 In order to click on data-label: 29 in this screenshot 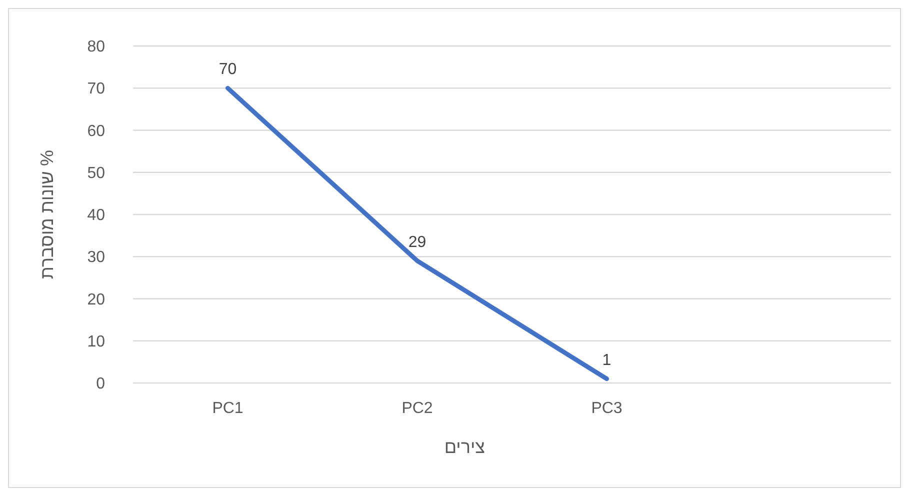, I will do `click(417, 242)`.